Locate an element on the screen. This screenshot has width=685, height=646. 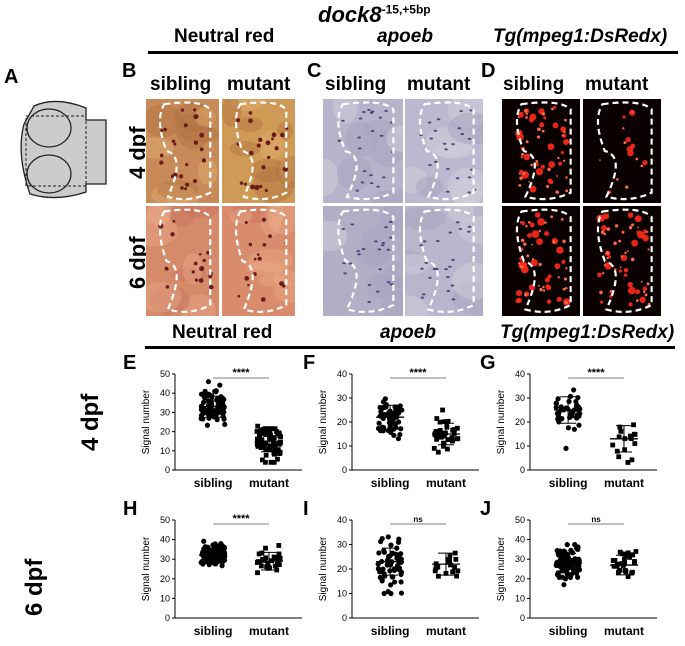
b-mutant-label: mutant is located at coordinates (259, 84).